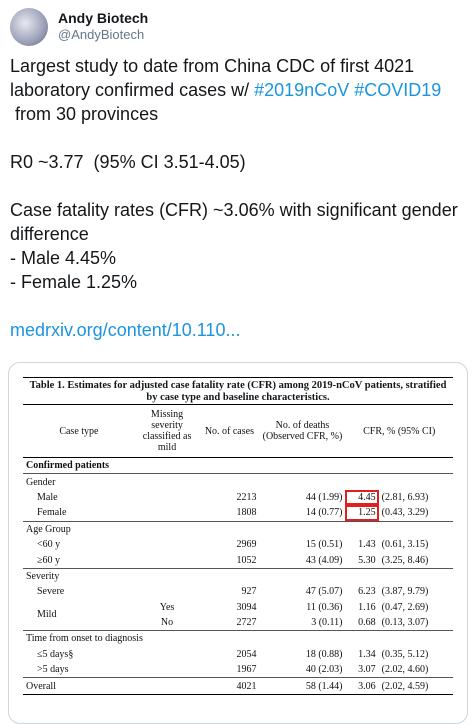  Describe the element at coordinates (87, 114) in the screenshot. I see `text: from 30 provinces` at that location.